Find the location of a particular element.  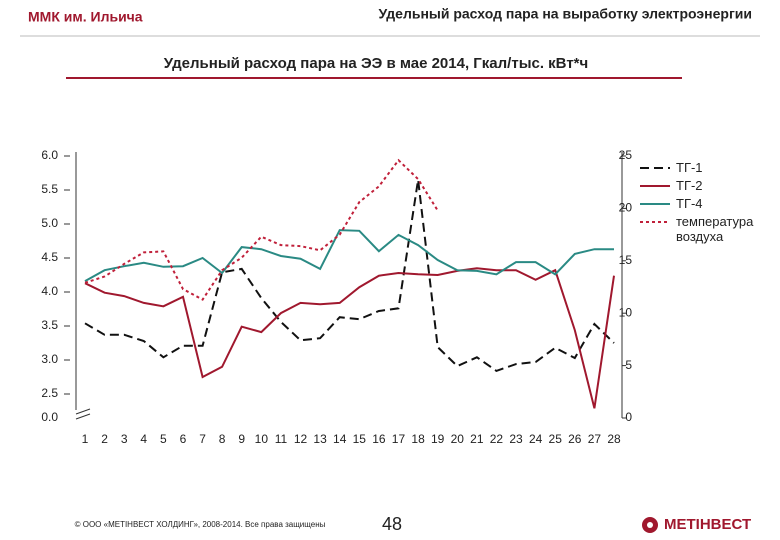

x-tick-label: 2 is located at coordinates (104, 439).